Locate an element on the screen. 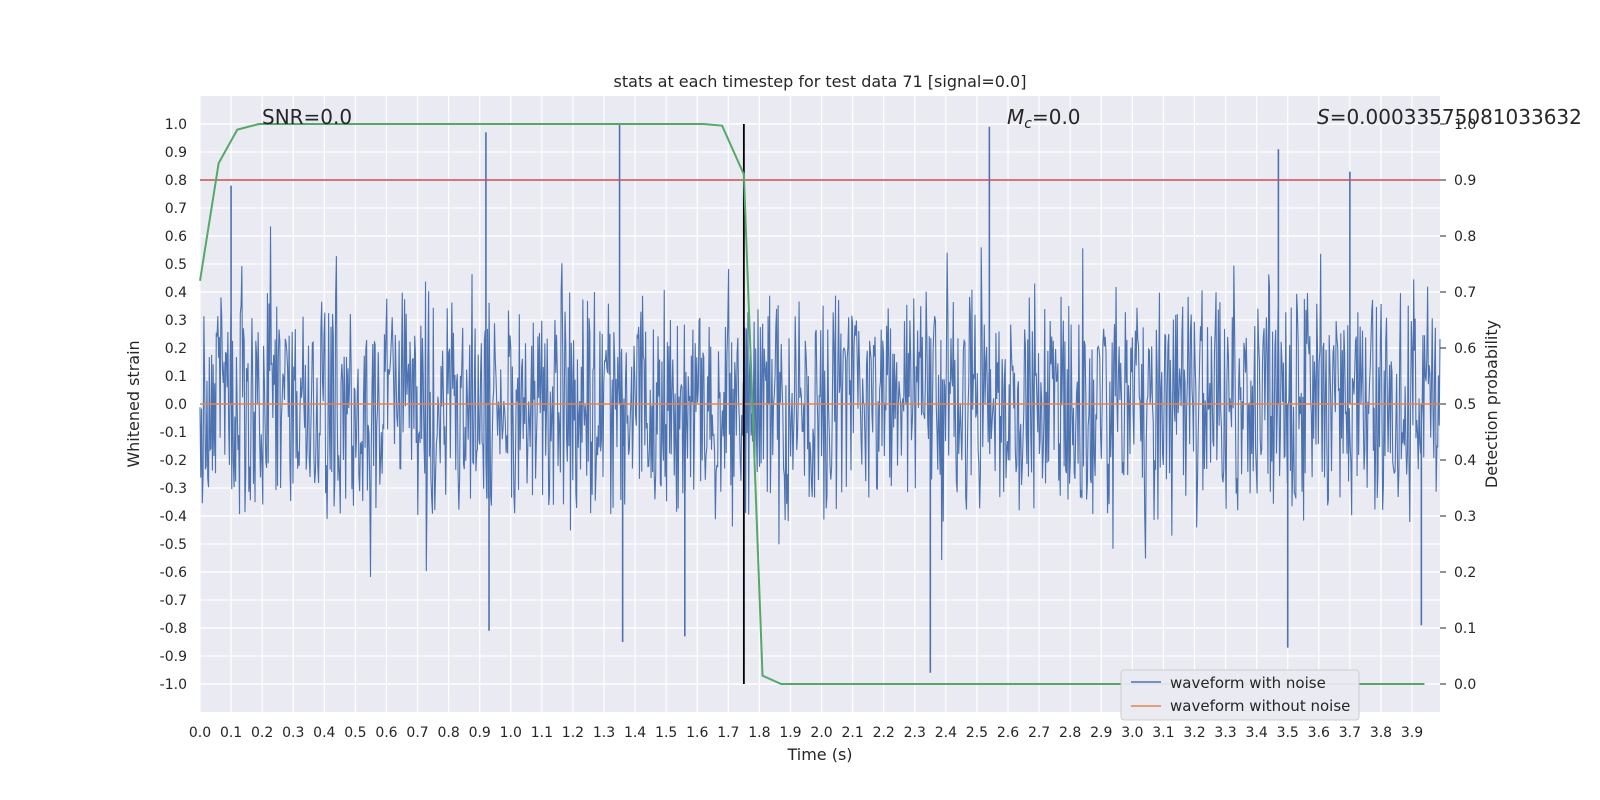  y-tick-label: -0.4 is located at coordinates (173, 517).